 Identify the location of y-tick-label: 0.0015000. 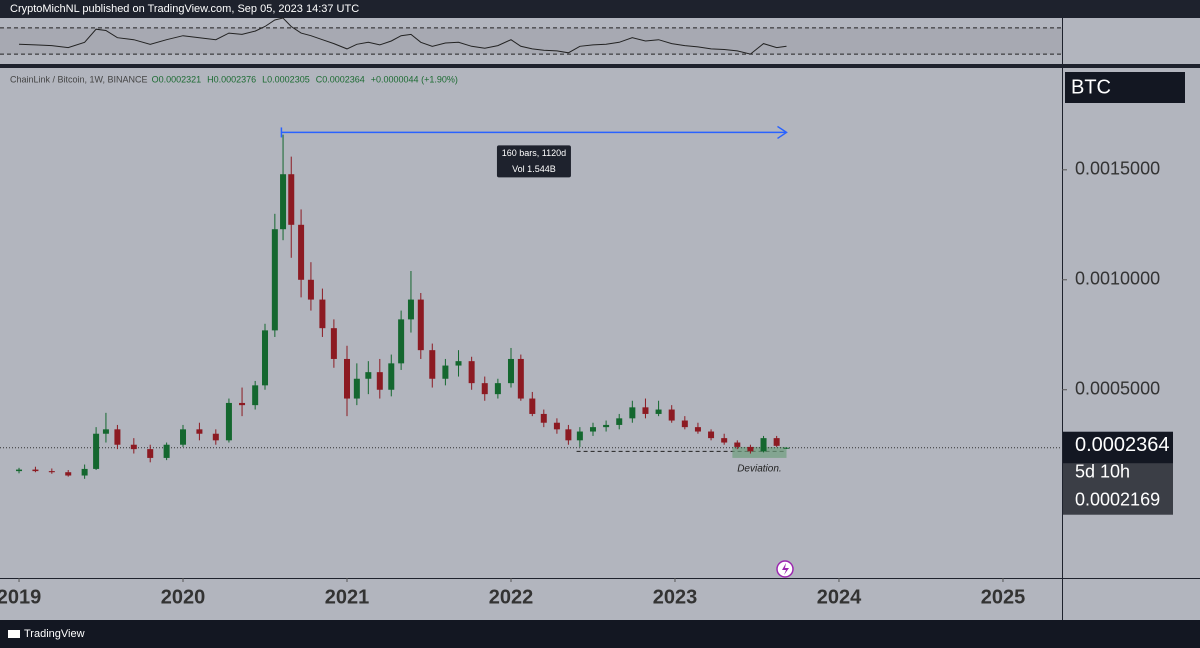
(1117, 169).